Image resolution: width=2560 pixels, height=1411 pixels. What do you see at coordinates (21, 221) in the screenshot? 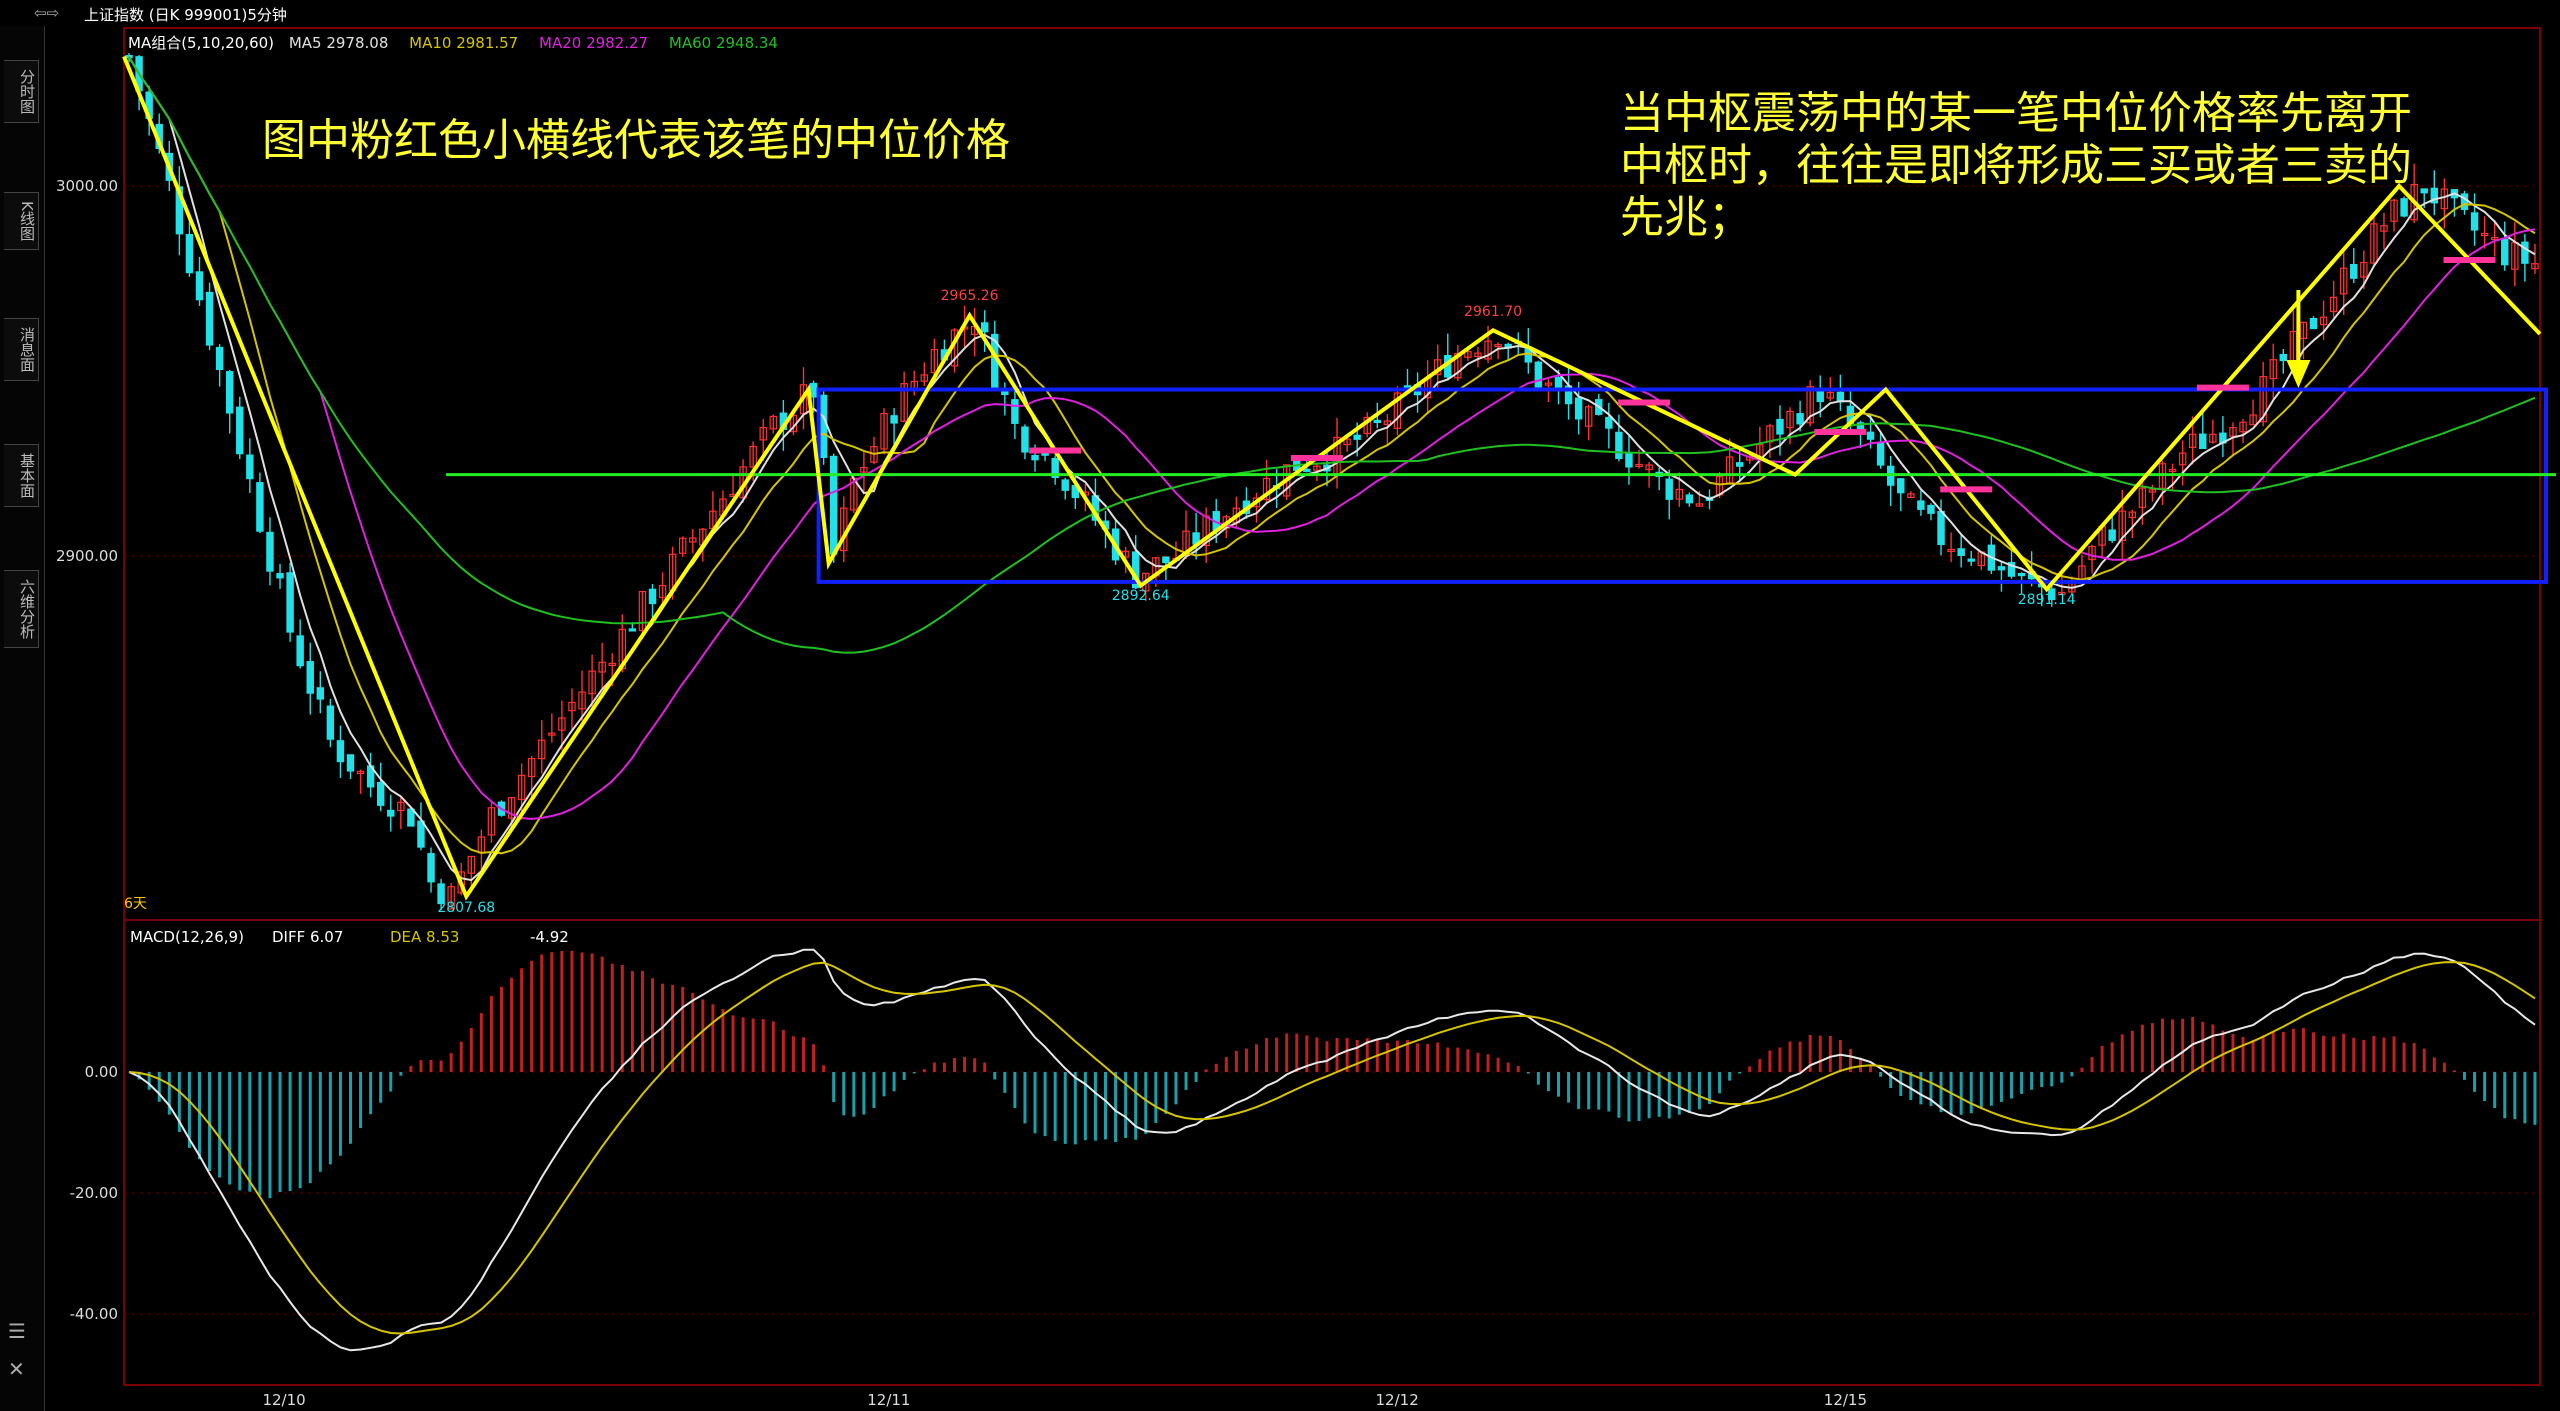
I see `tab-kline: K线图` at bounding box center [21, 221].